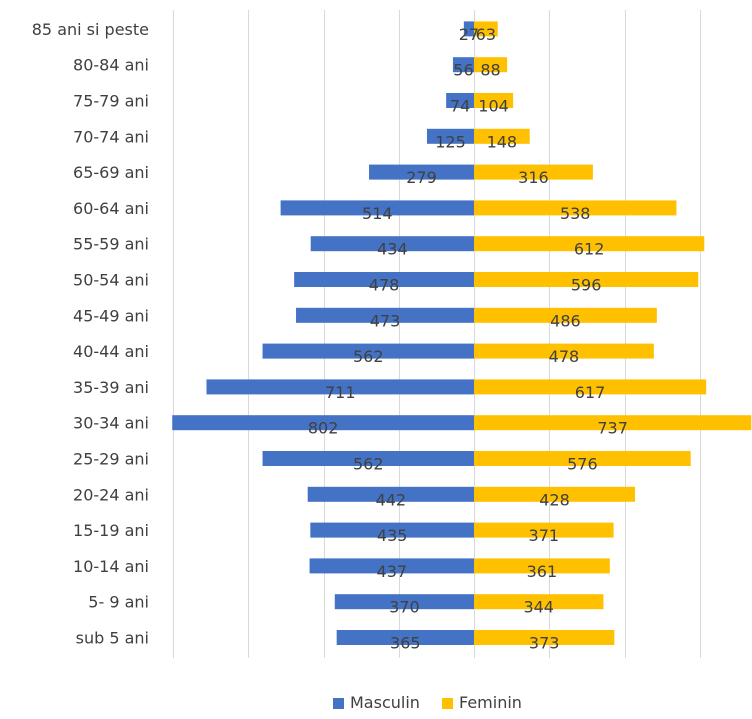 Image resolution: width=752 pixels, height=719 pixels. Describe the element at coordinates (111, 566) in the screenshot. I see `category-label: 10-14 ani` at that location.